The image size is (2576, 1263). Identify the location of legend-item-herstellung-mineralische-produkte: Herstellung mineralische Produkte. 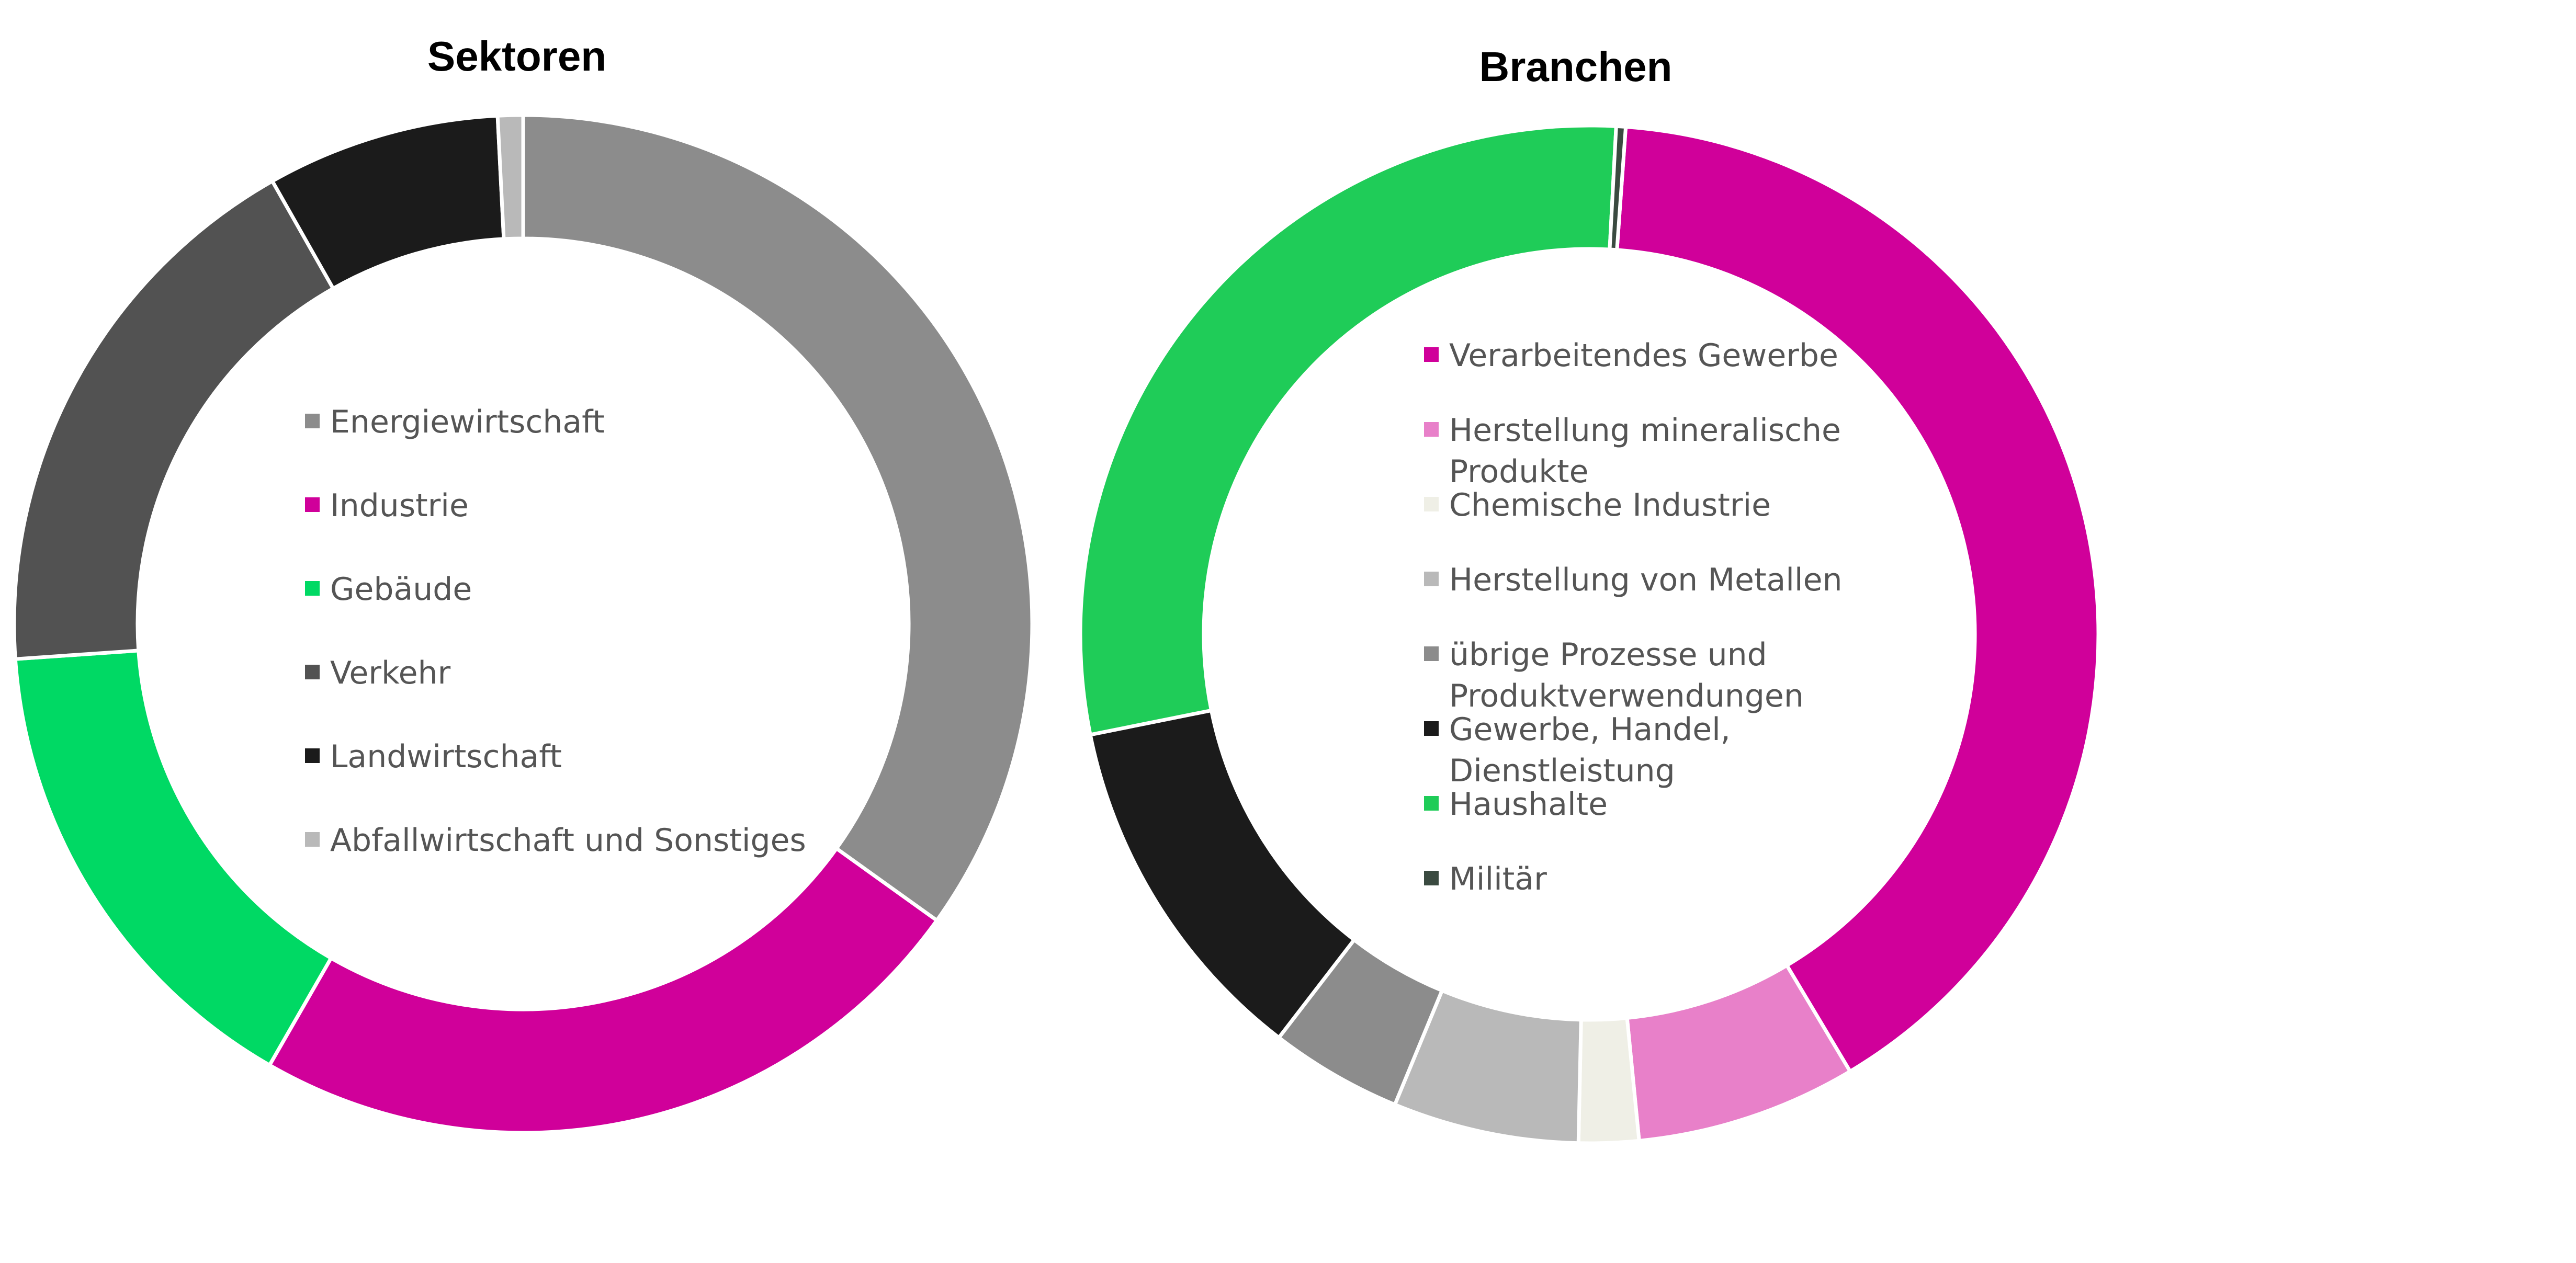
(1632, 451).